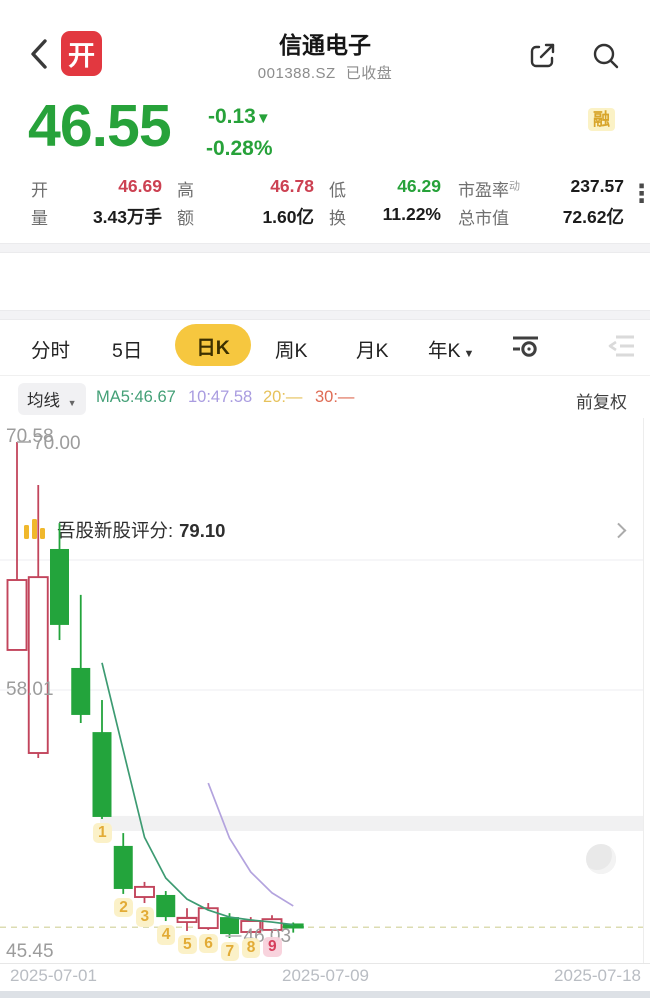 The image size is (650, 998). Describe the element at coordinates (187, 944) in the screenshot. I see `signal-badge-5: 5` at that location.